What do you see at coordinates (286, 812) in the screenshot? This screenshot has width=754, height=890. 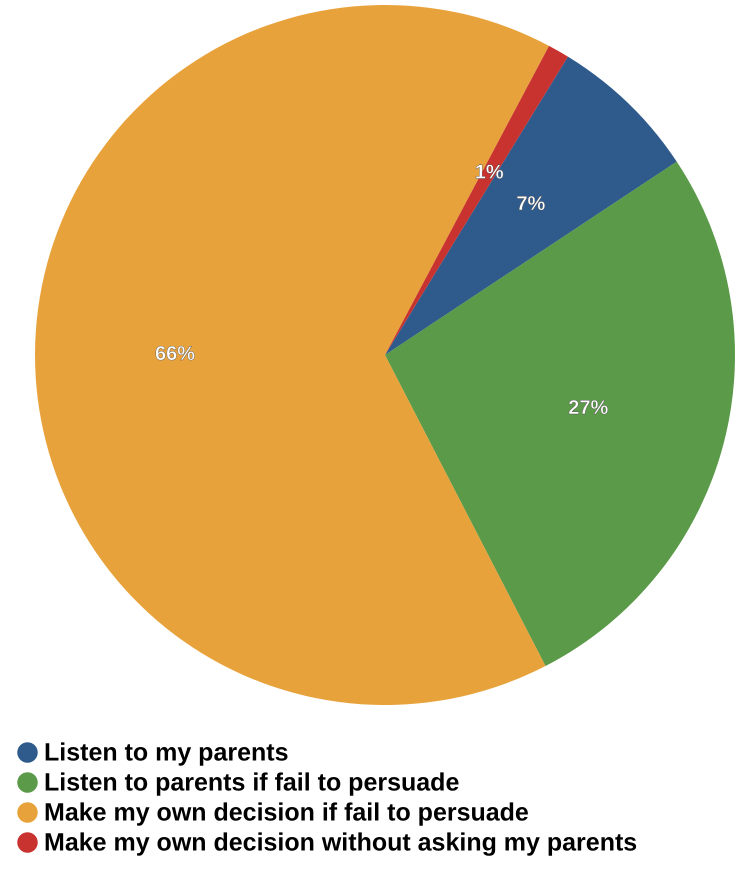 I see `legend-label: Make my own decision if fail to persuade` at bounding box center [286, 812].